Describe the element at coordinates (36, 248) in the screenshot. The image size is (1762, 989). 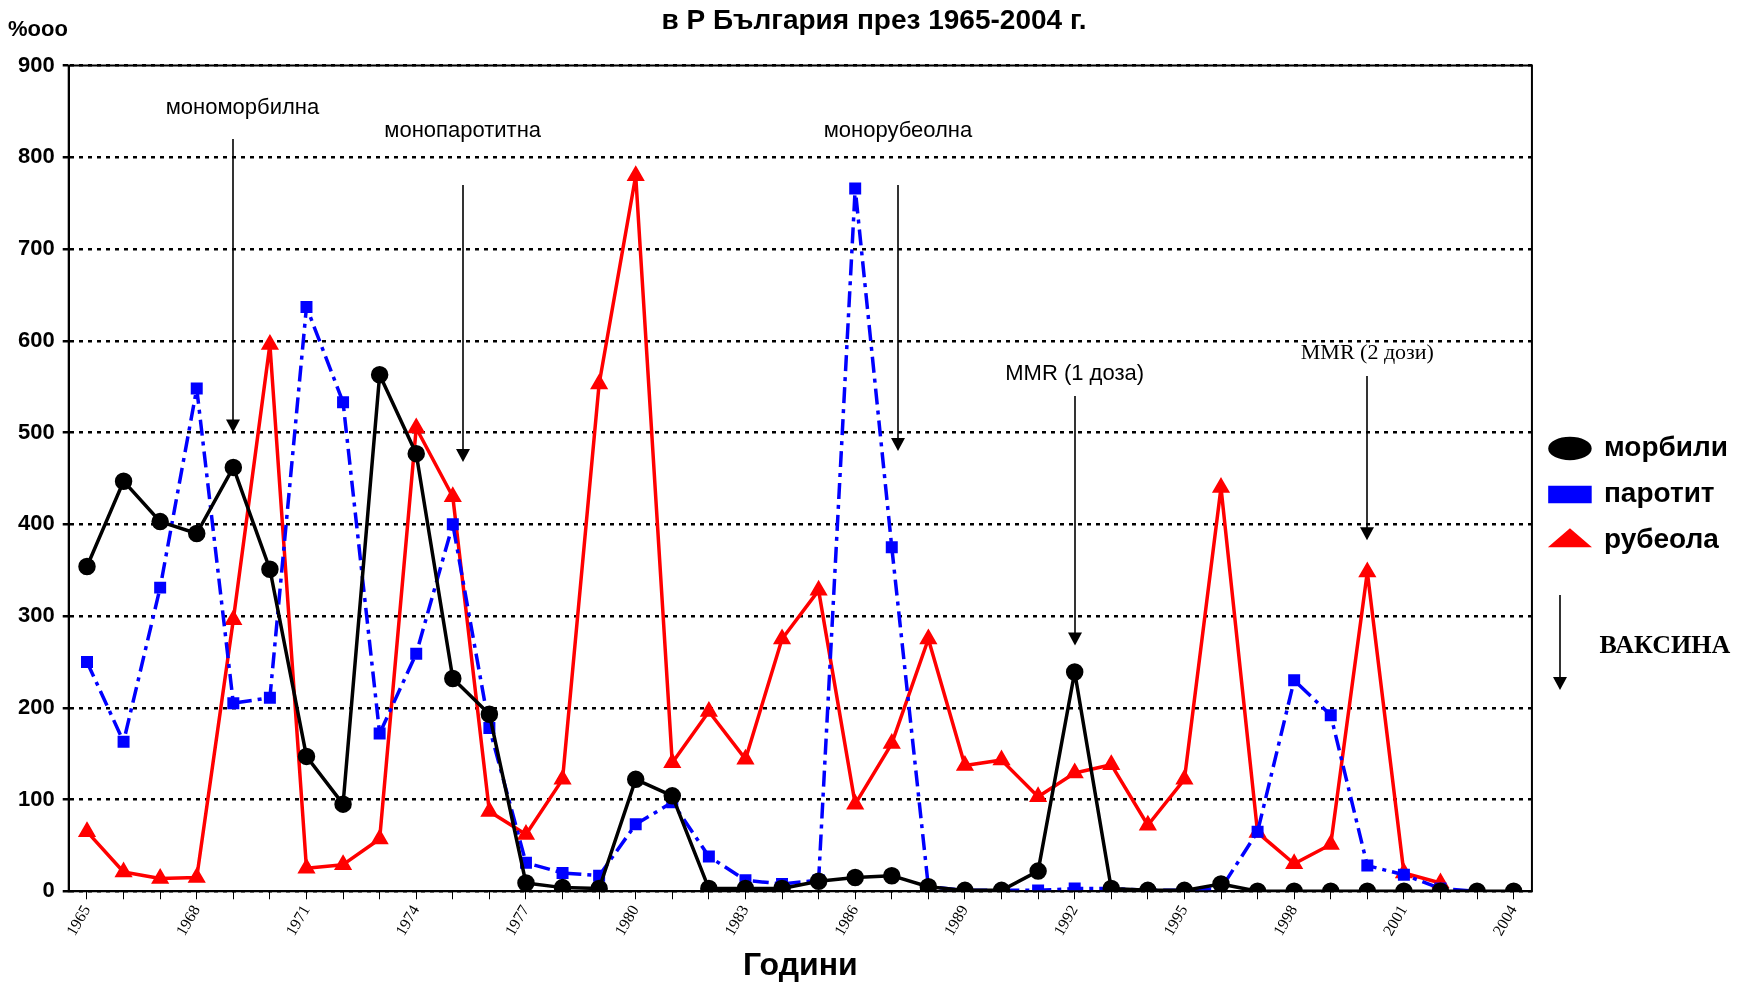
I see `y-tick-label: 700` at that location.